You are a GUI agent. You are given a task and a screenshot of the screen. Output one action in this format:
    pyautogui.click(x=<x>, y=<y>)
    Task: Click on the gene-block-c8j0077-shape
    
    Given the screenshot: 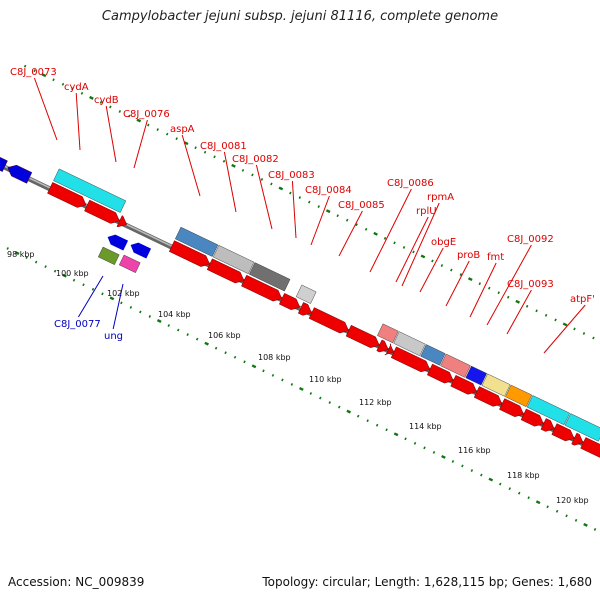 What is the action you would take?
    pyautogui.click(x=108, y=255)
    